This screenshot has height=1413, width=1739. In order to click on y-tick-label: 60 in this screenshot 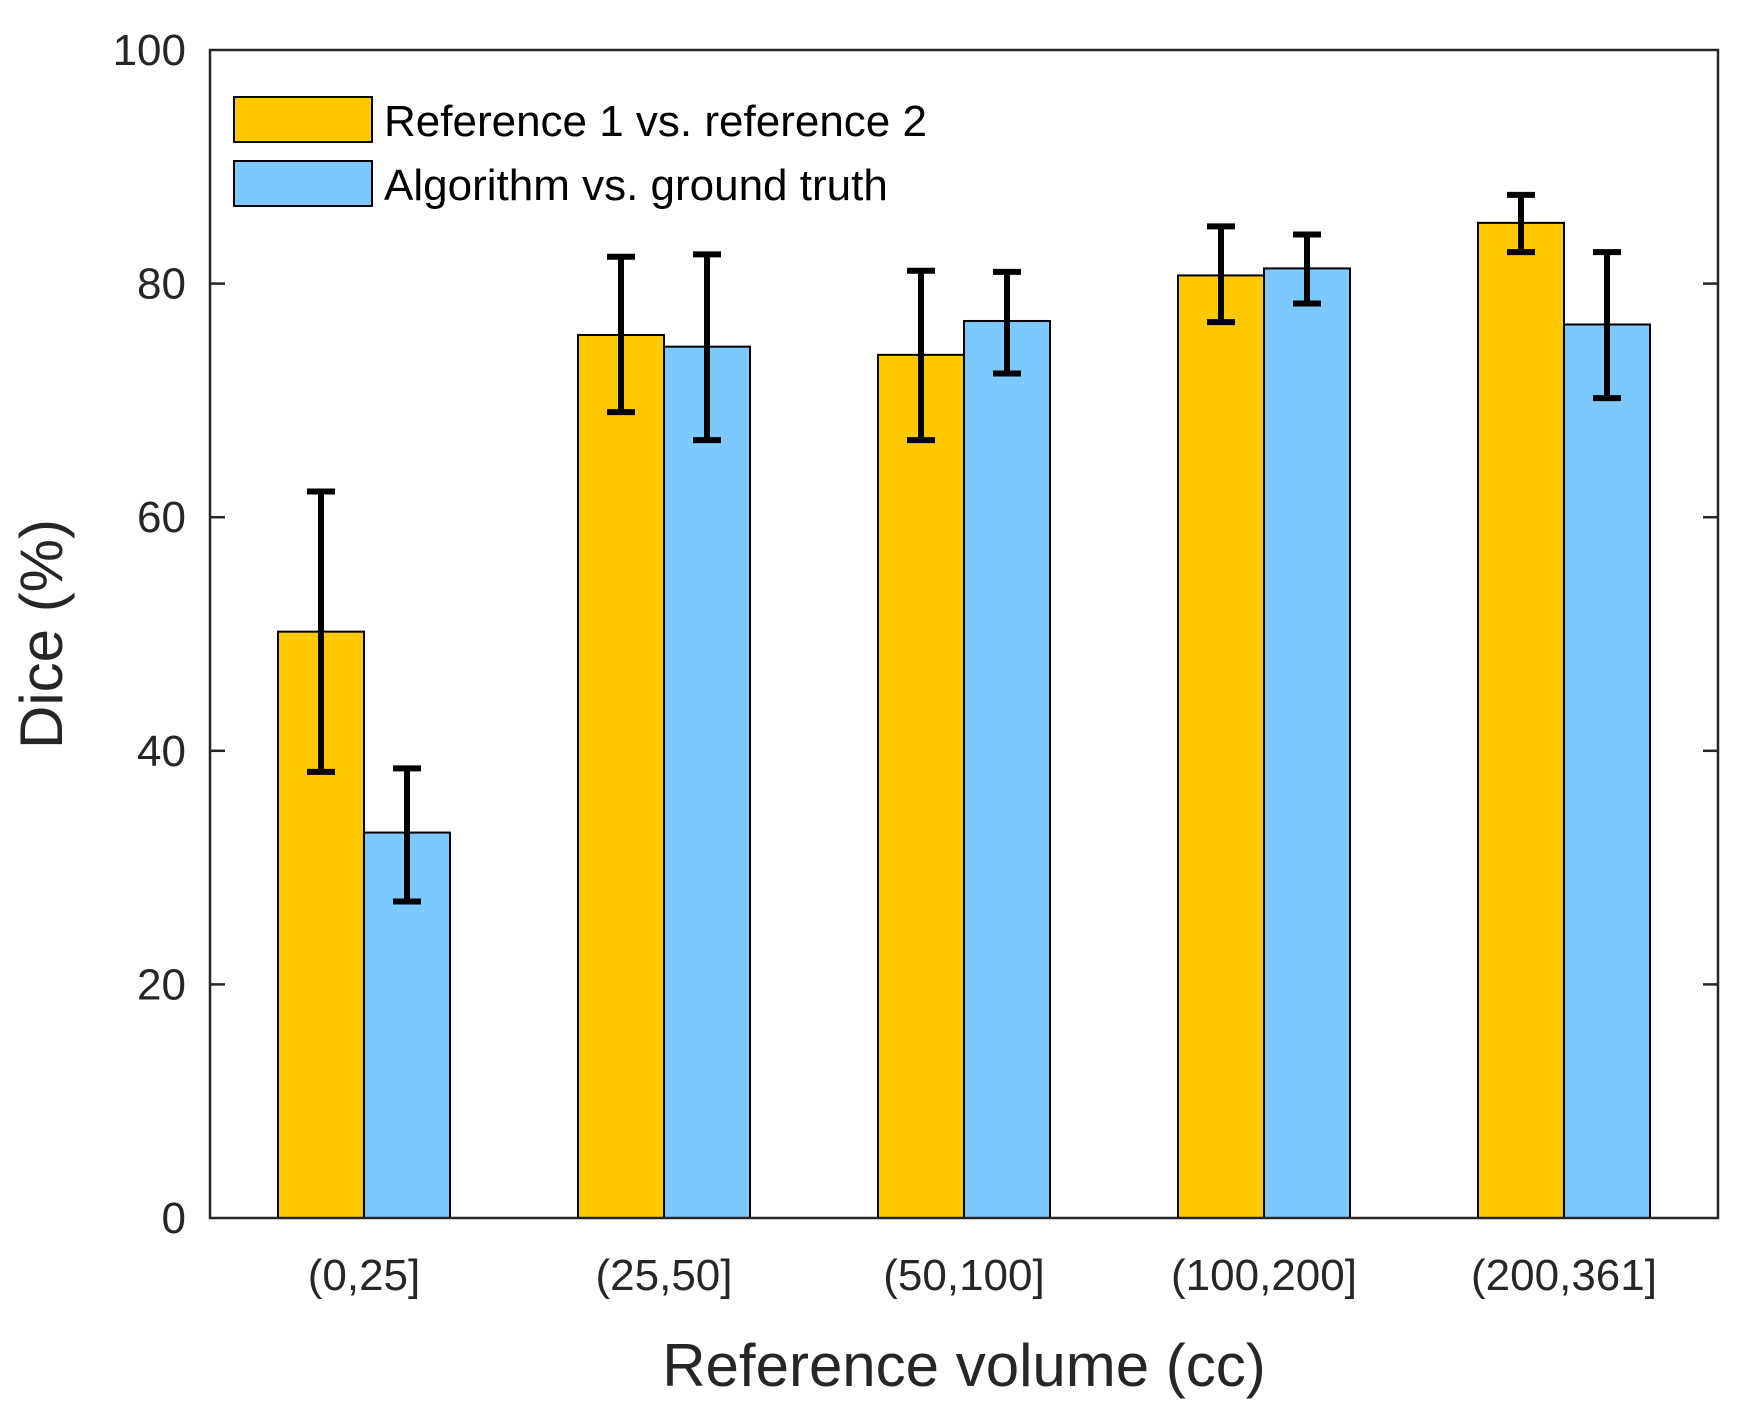, I will do `click(161, 517)`.